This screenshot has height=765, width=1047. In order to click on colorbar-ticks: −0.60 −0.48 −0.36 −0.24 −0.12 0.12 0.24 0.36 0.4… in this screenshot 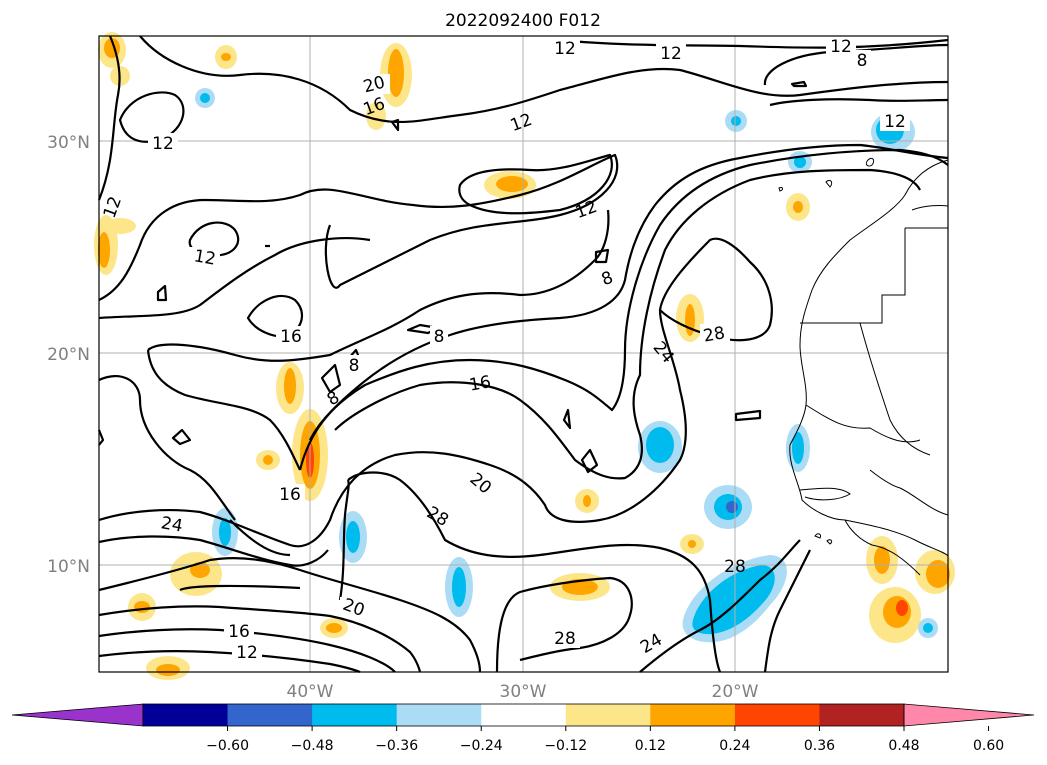, I will do `click(605, 740)`.